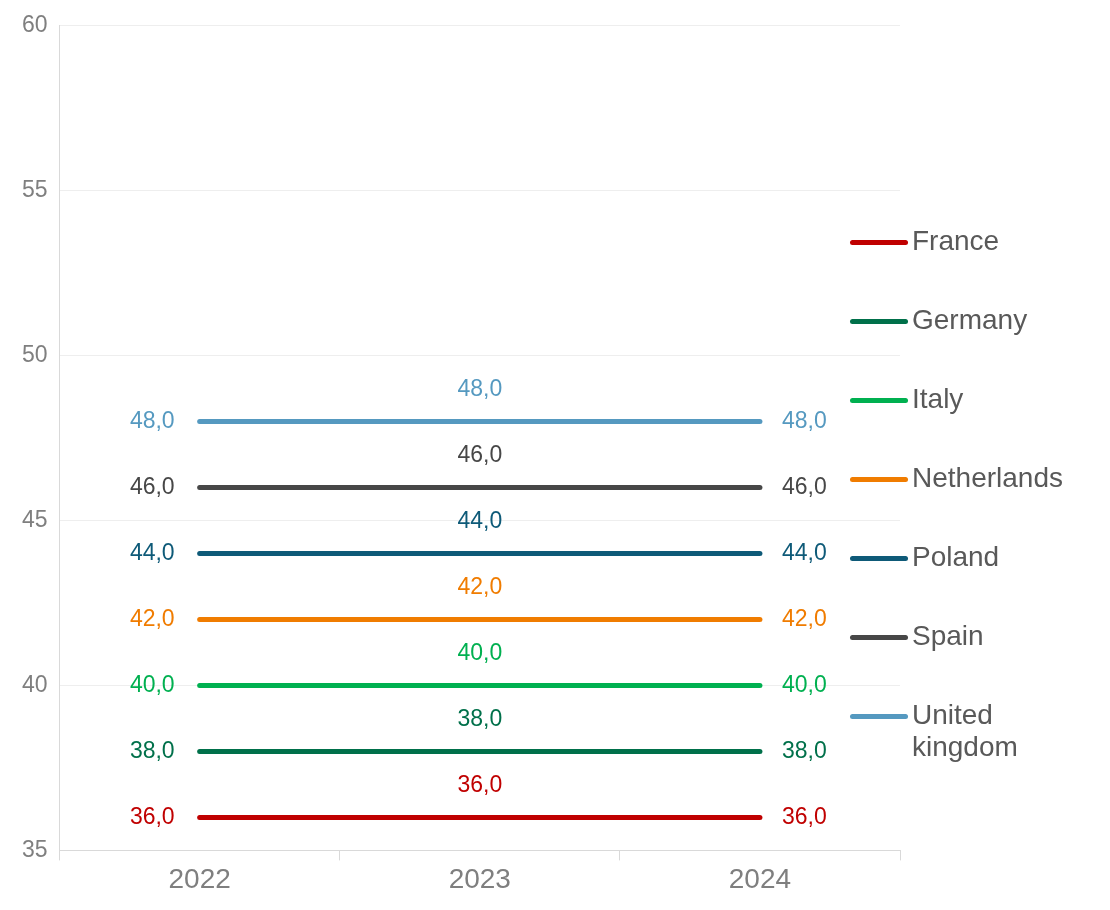 The width and height of the screenshot is (1110, 910). I want to click on legend-label: France, so click(956, 241).